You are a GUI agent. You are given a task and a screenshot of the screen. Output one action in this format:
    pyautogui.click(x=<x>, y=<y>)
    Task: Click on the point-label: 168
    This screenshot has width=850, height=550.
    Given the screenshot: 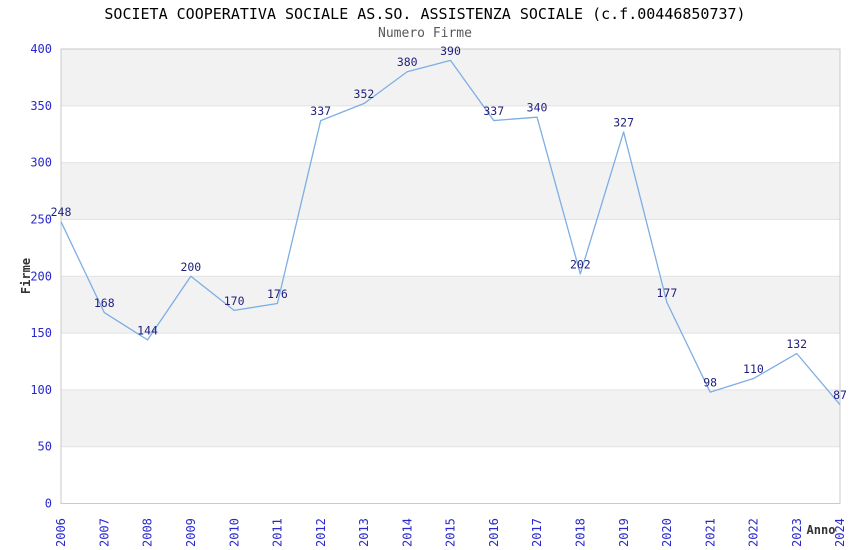 What is the action you would take?
    pyautogui.click(x=104, y=303)
    